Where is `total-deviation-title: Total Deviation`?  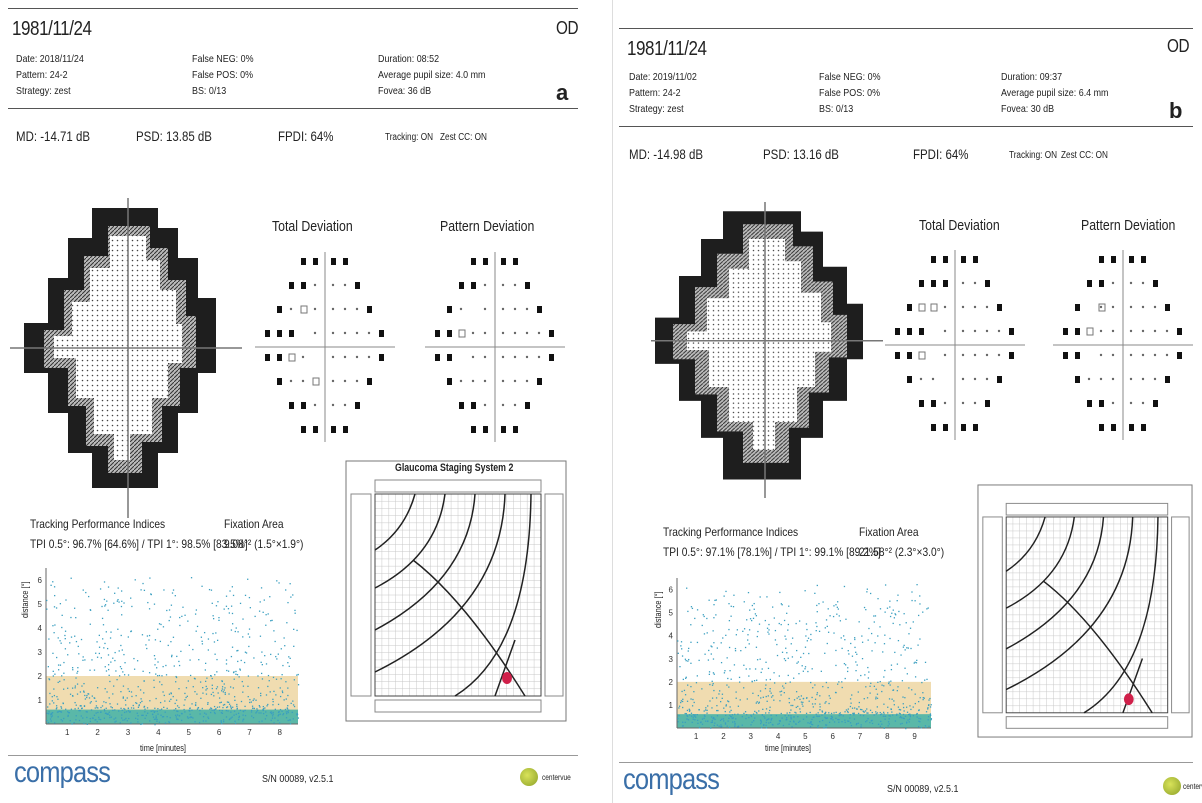 total-deviation-title: Total Deviation is located at coordinates (312, 226).